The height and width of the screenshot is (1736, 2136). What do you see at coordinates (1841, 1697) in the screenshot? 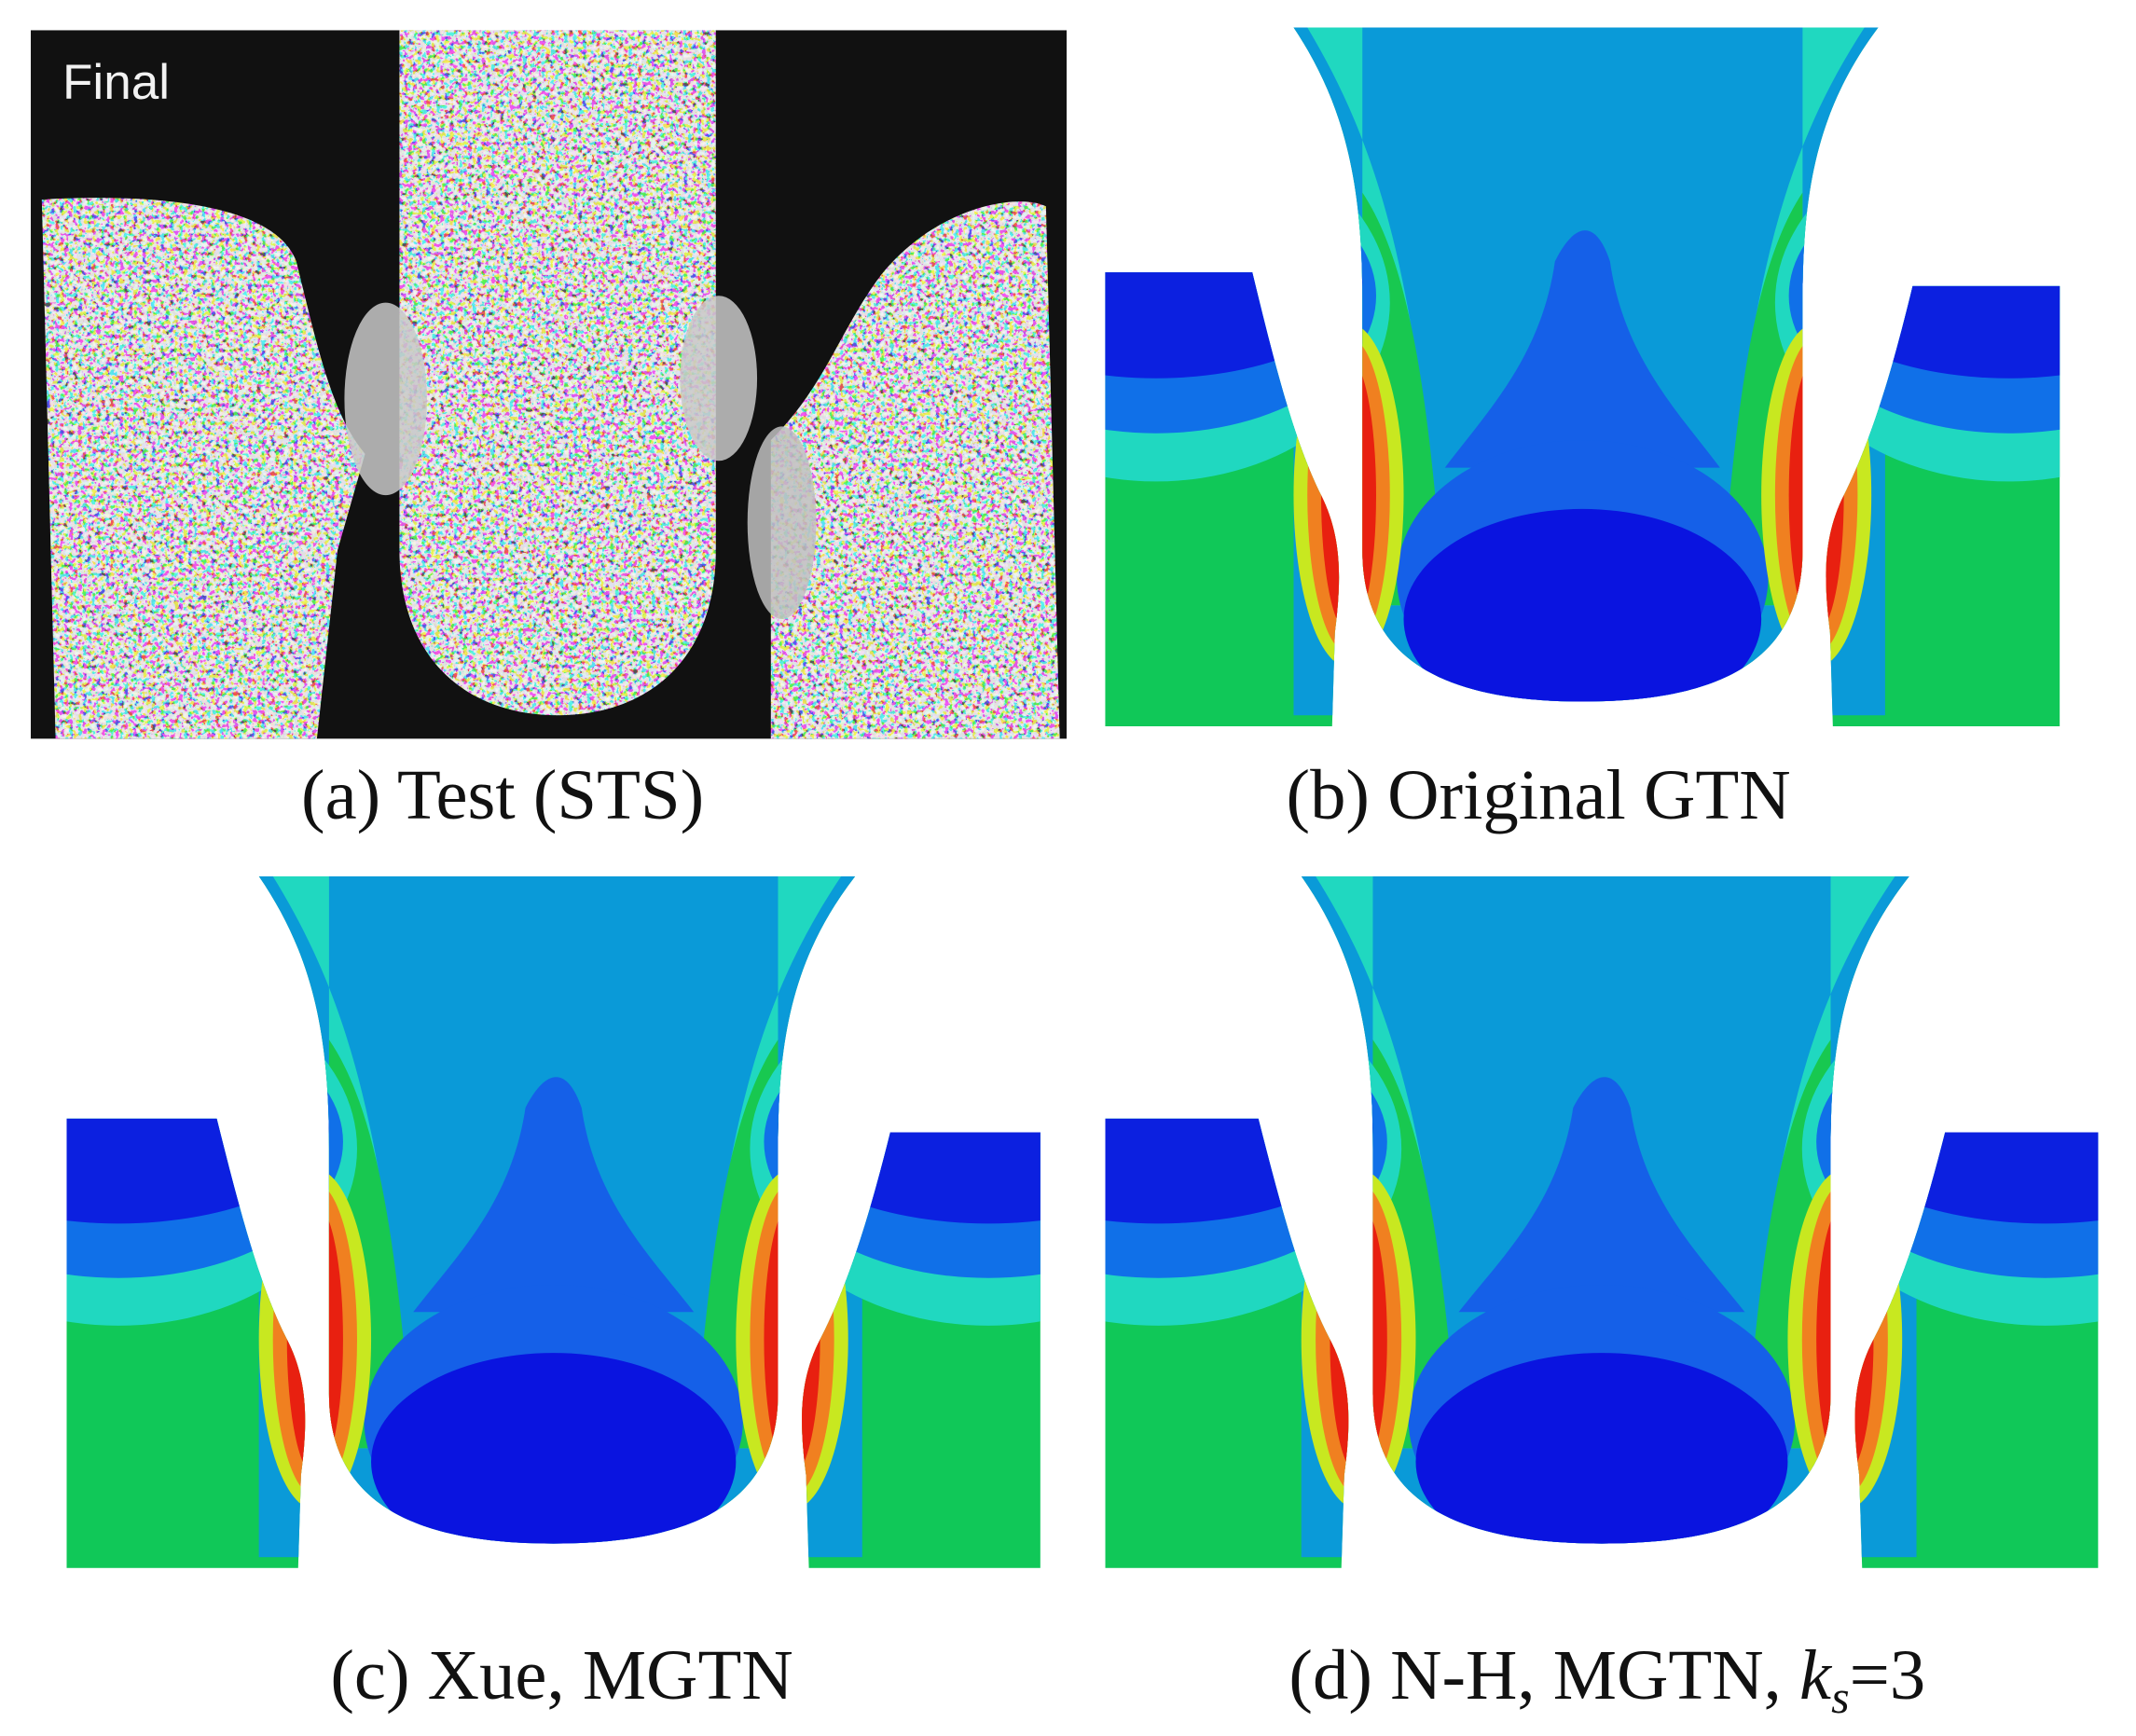
I see `caption-subscript: s` at bounding box center [1841, 1697].